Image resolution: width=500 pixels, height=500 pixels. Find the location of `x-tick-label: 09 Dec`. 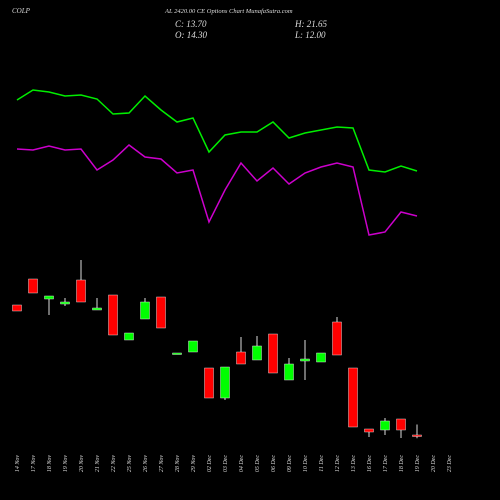

x-tick-label: 09 Dec is located at coordinates (290, 463).